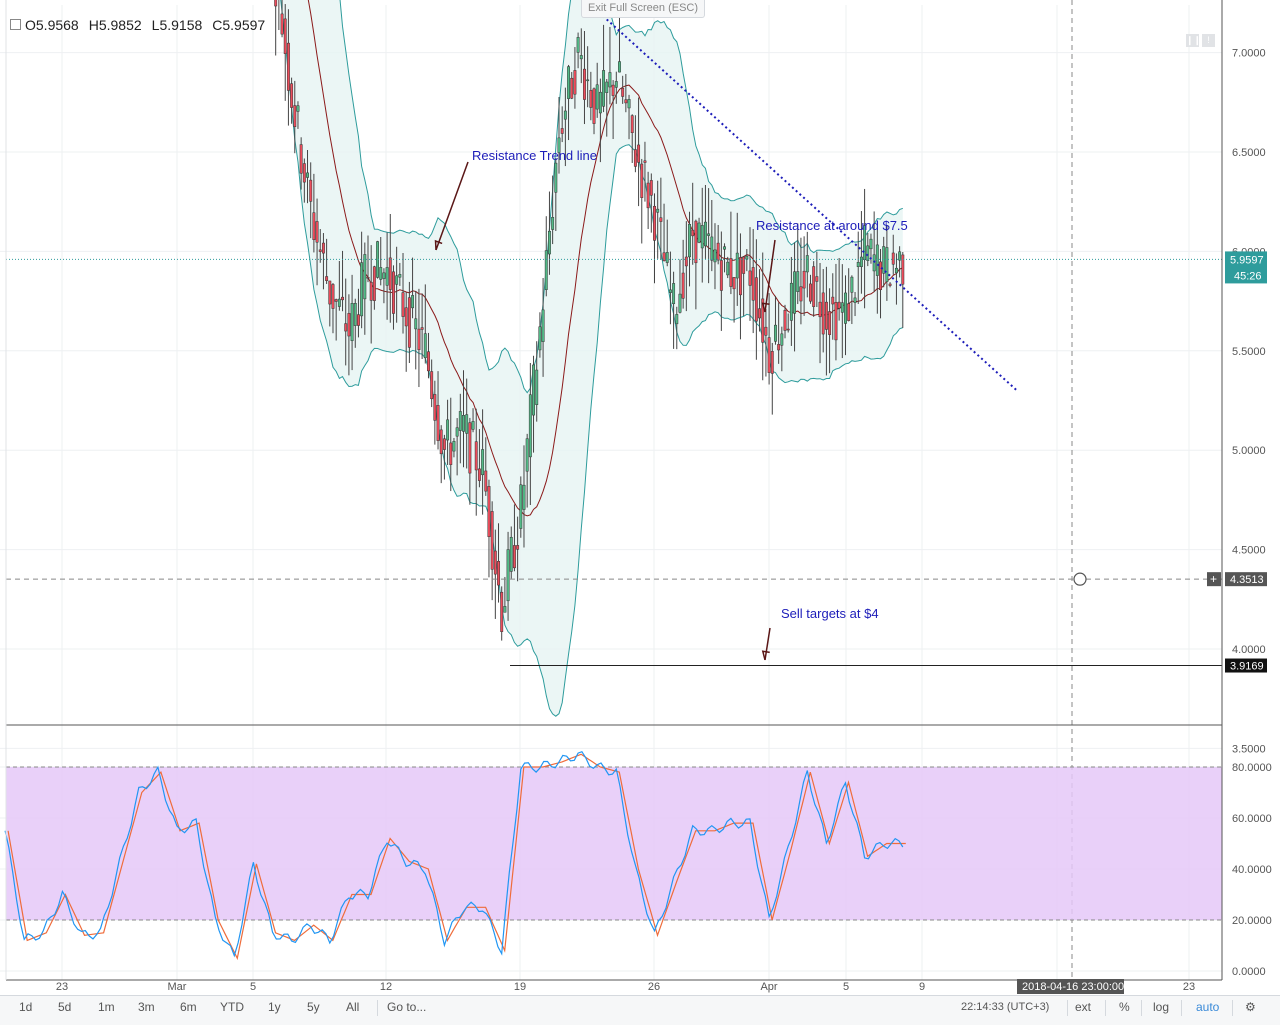  I want to click on range-button-1m: 1m, so click(106, 1007).